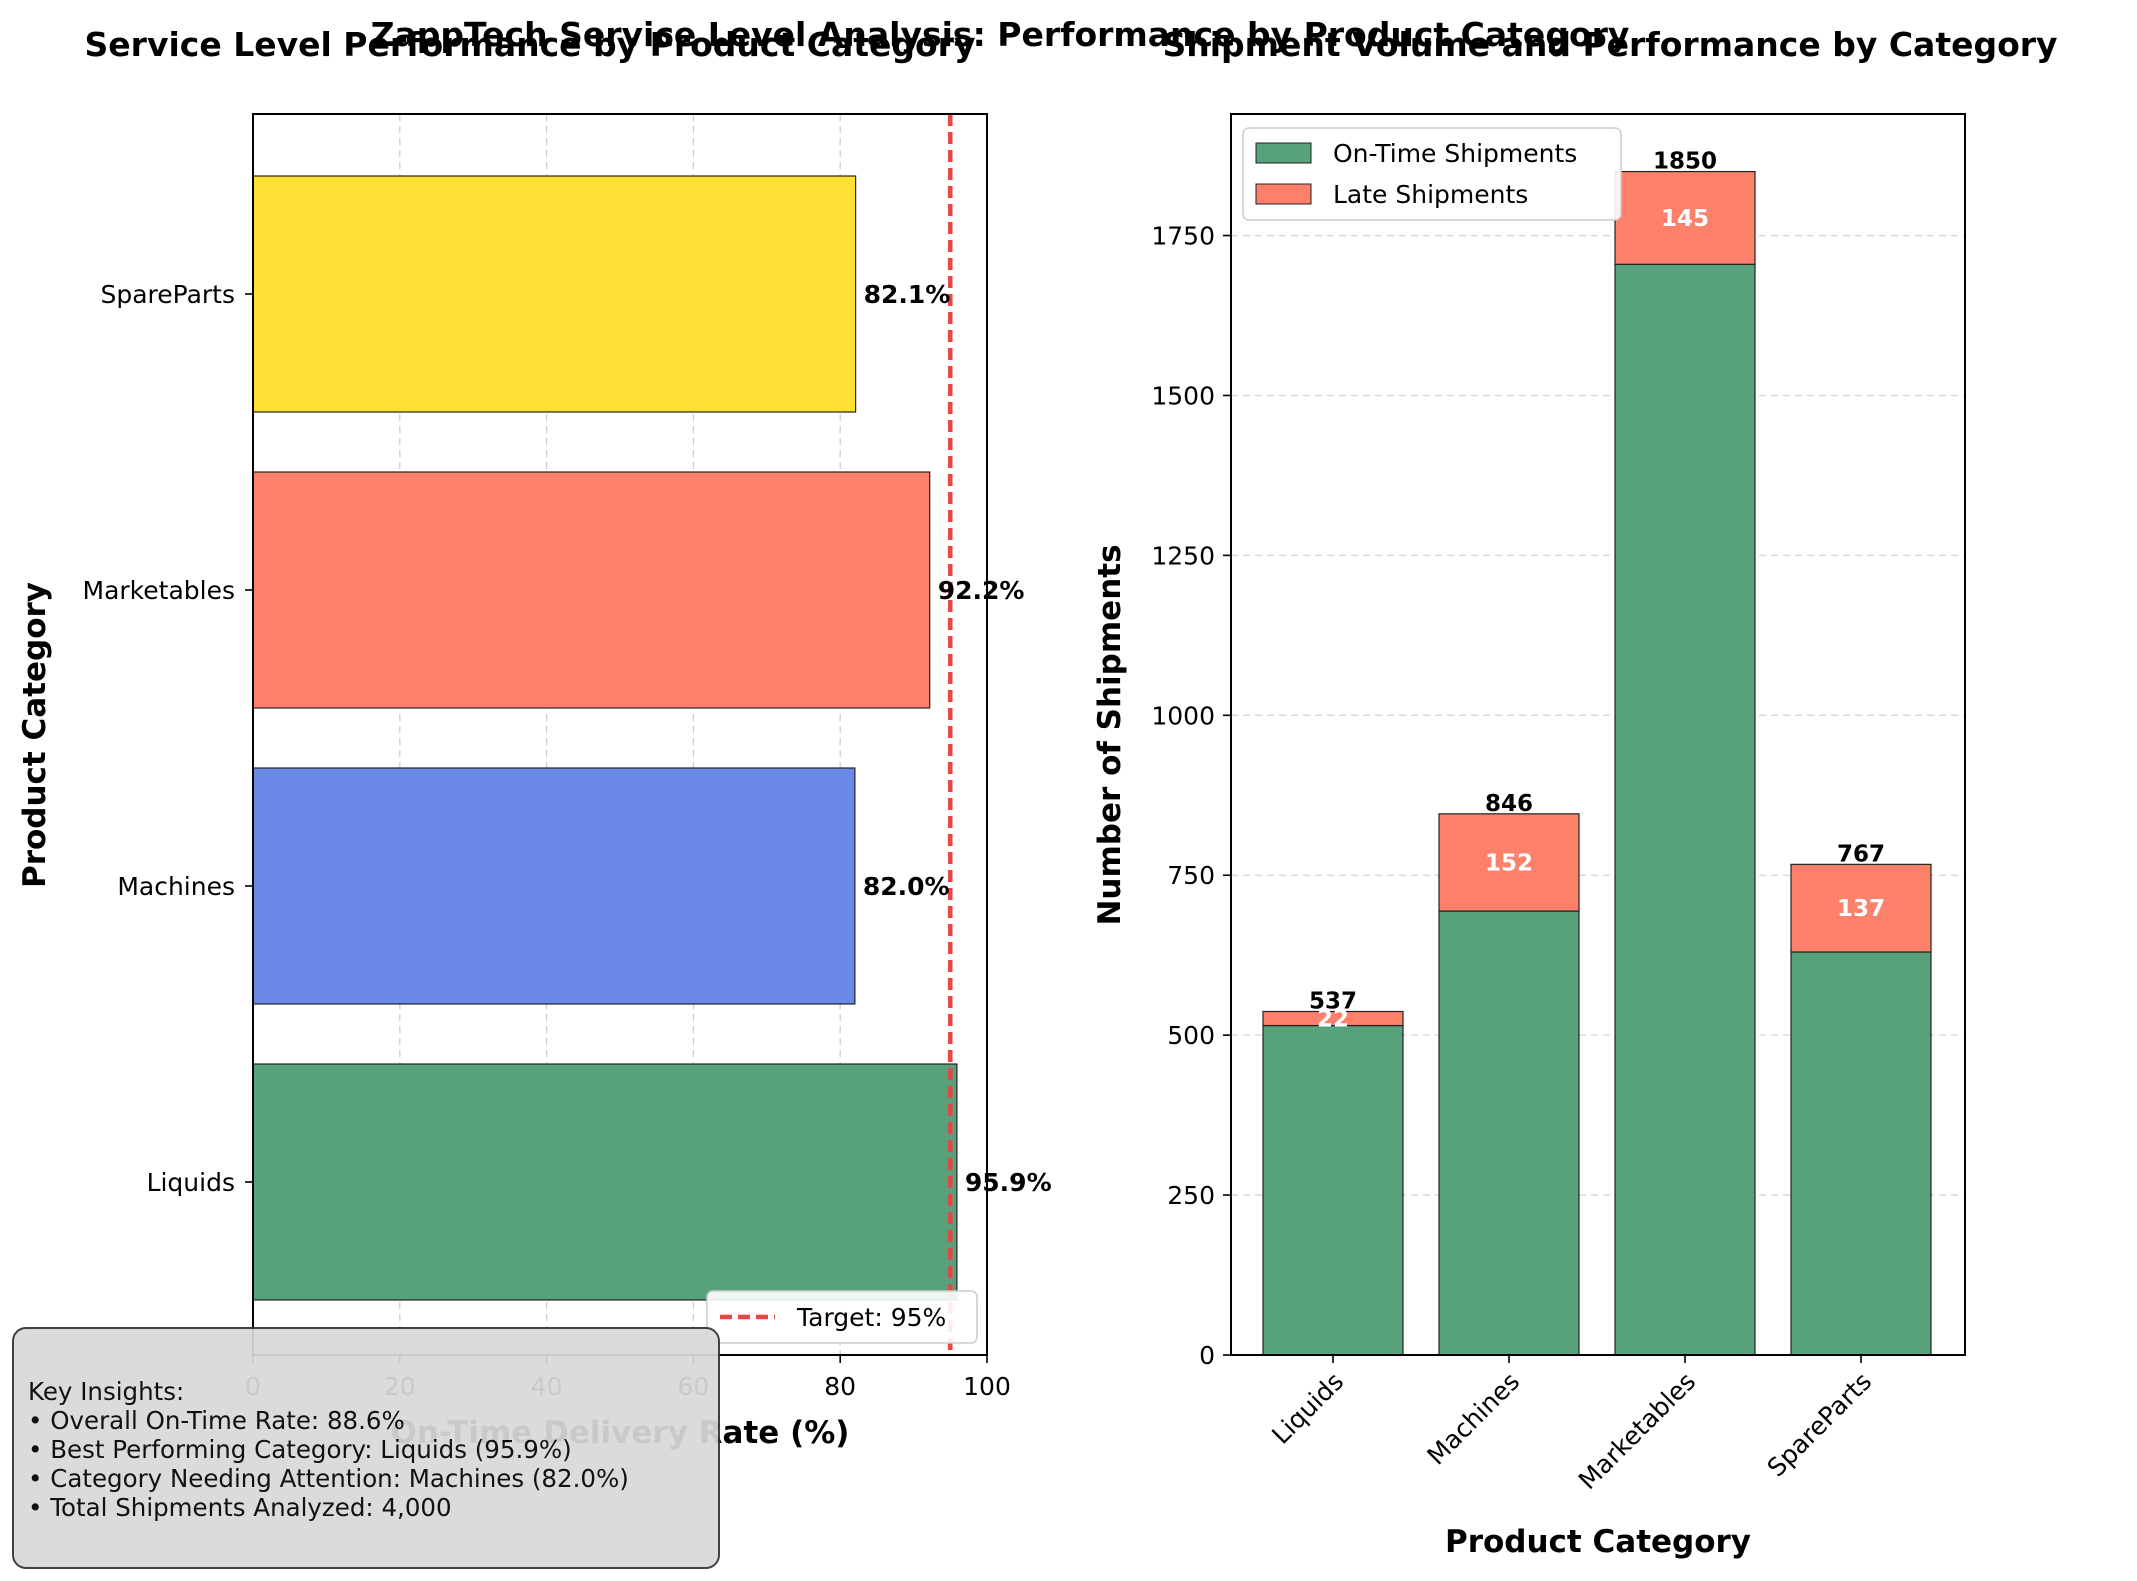 The height and width of the screenshot is (1581, 2137). I want to click on key-insight-line: • Overall On-Time Rate: 88.6%, so click(216, 1420).